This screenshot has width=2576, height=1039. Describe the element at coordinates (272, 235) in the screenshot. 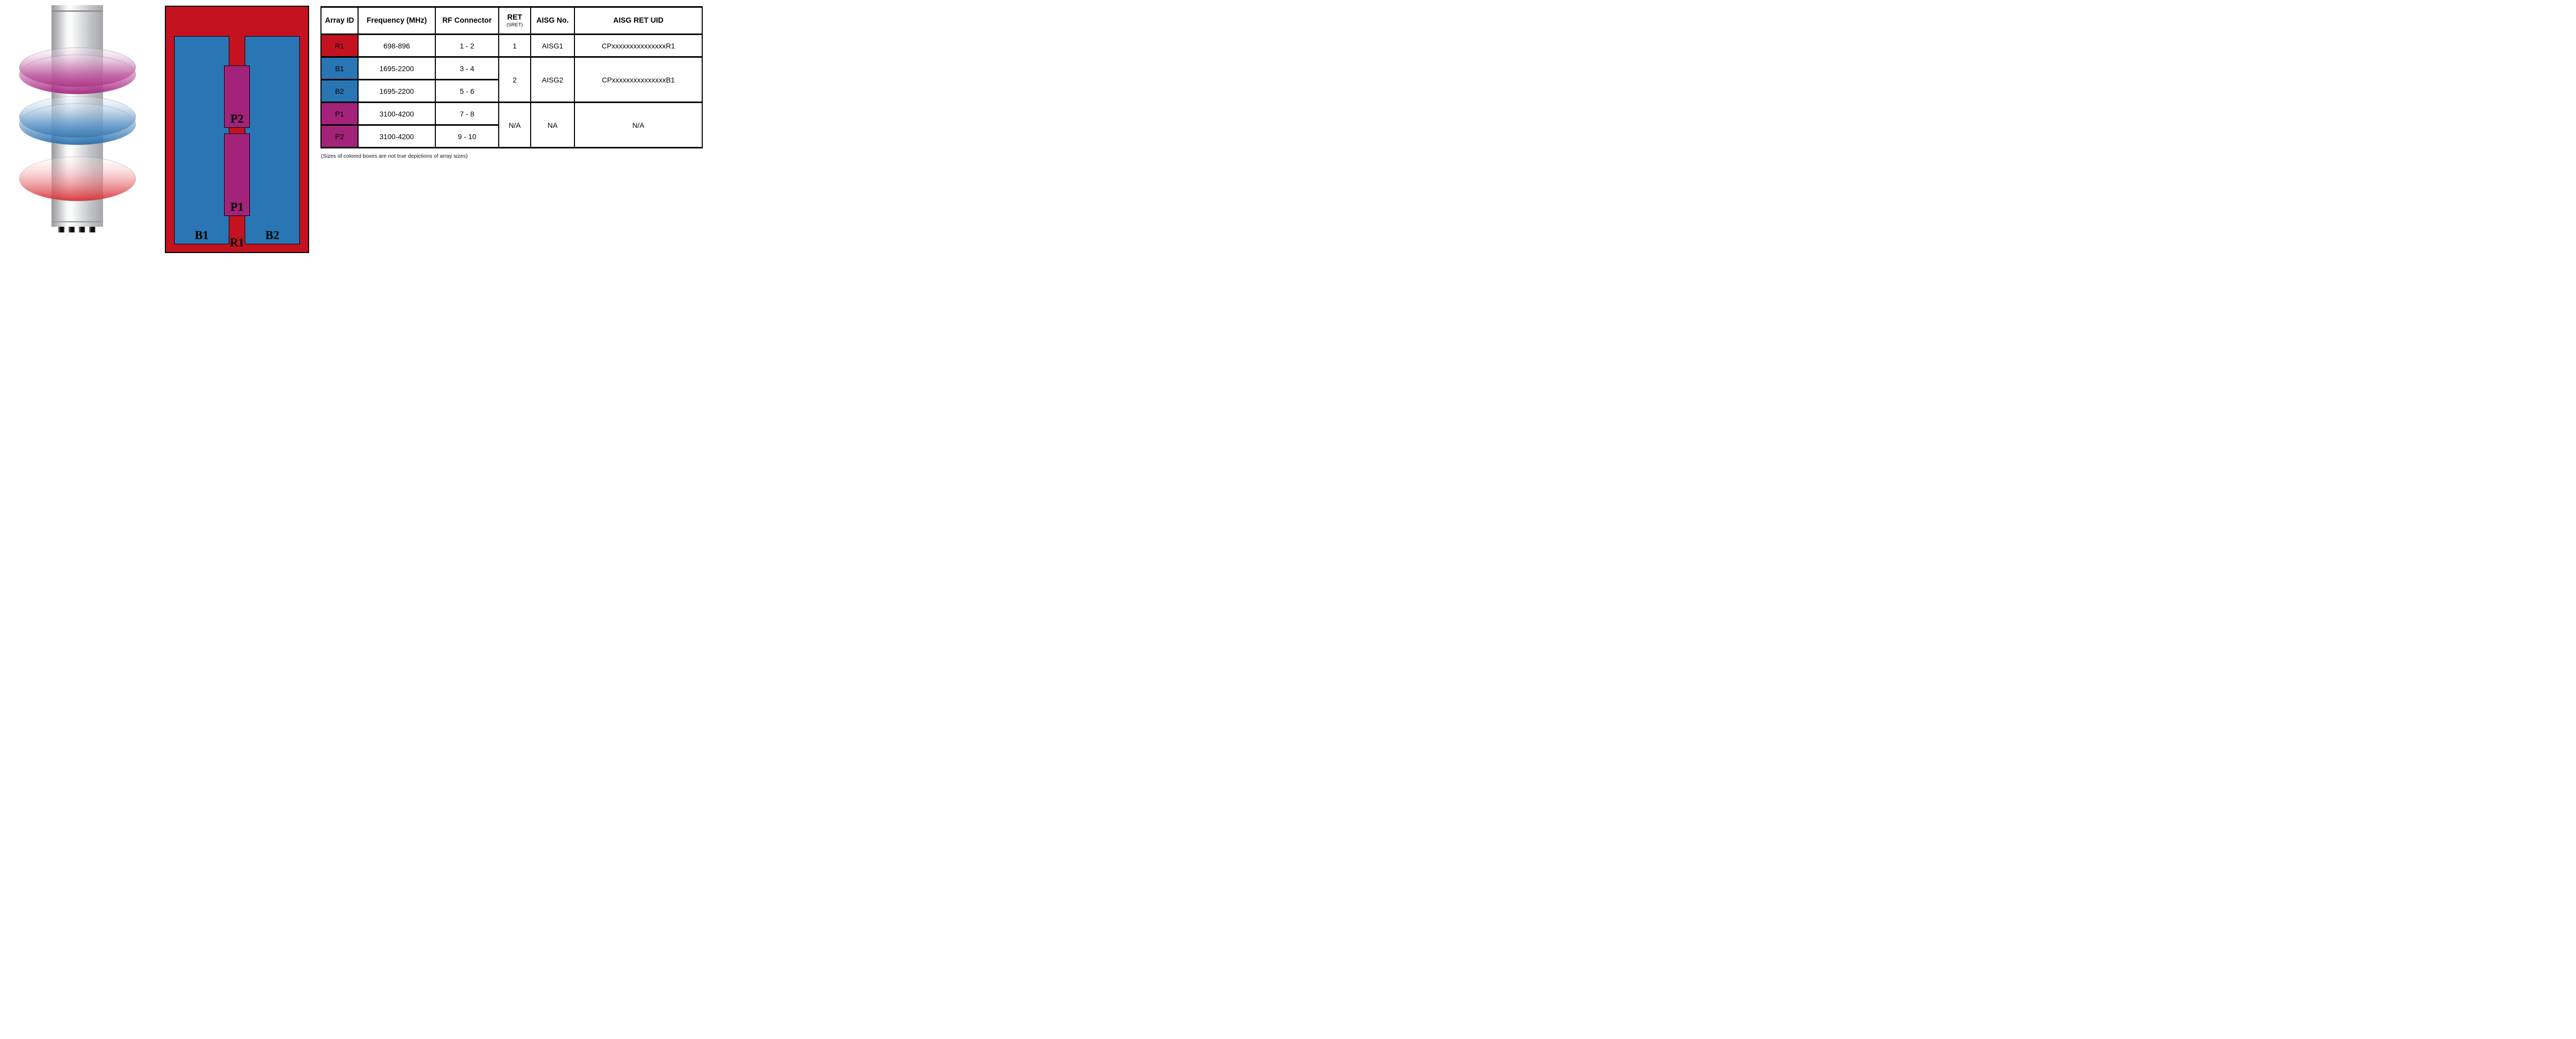

I see `array-box-b2-label: B2` at that location.